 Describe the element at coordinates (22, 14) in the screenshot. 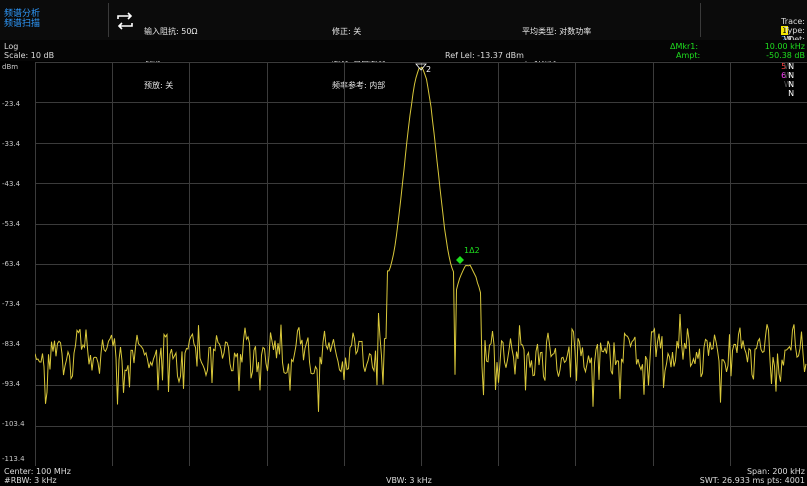

I see `mode-label: 频谱分析` at that location.